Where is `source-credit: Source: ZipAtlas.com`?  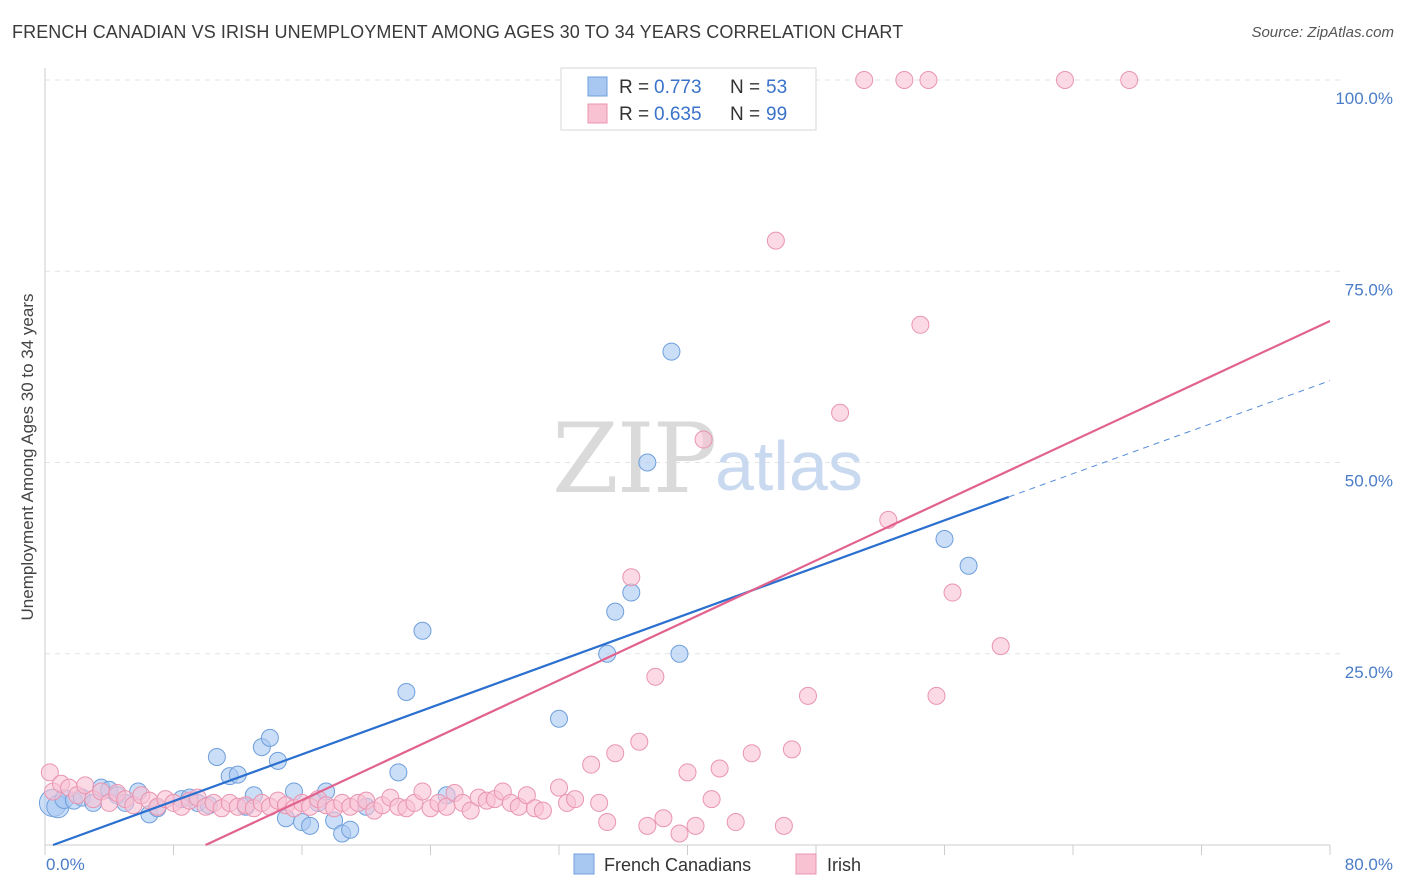
source-credit: Source: ZipAtlas.com is located at coordinates (1322, 32).